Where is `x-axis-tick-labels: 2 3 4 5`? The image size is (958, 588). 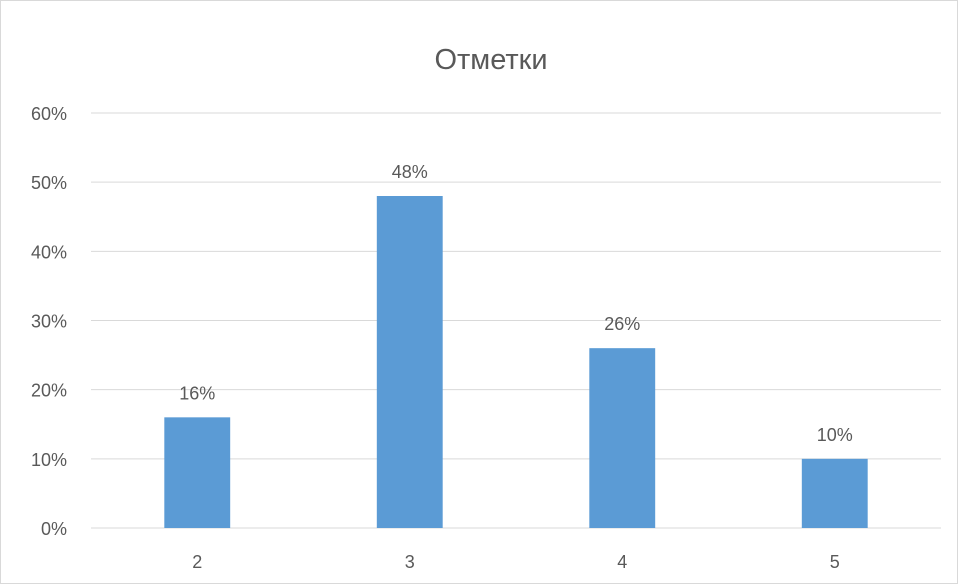
x-axis-tick-labels: 2 3 4 5 is located at coordinates (516, 562).